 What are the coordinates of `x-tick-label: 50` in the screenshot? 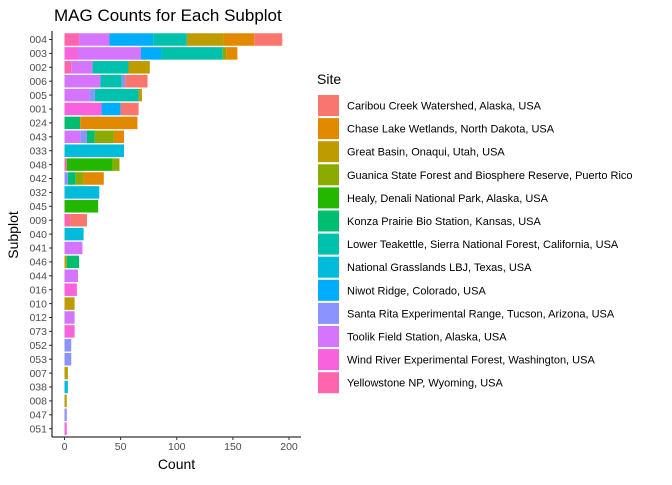 It's located at (121, 447).